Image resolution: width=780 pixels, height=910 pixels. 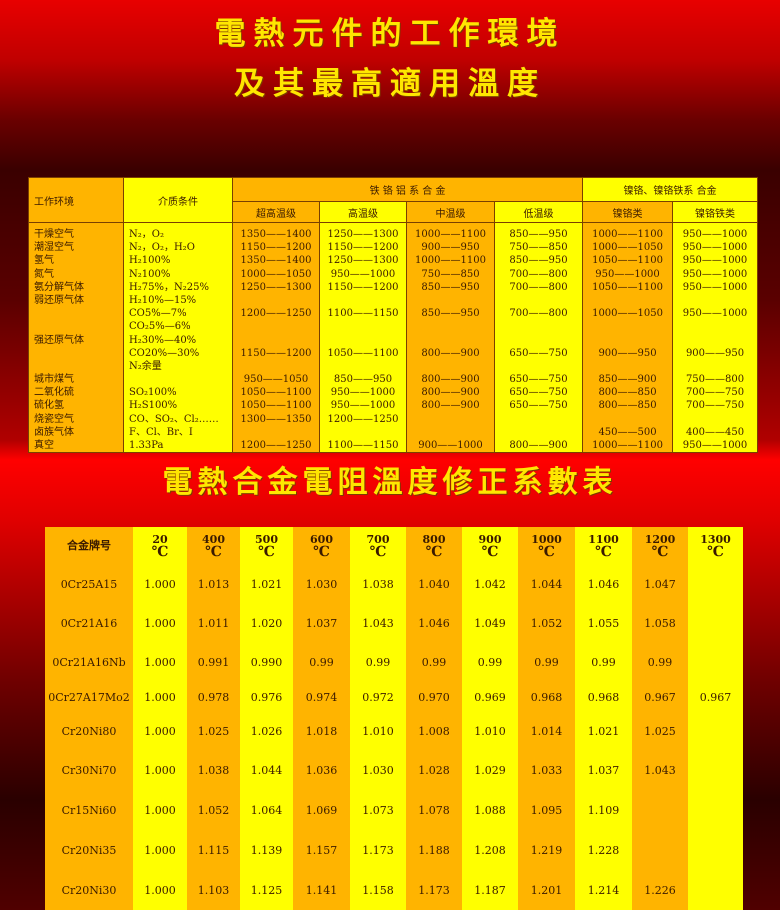 What do you see at coordinates (44, 274) in the screenshot?
I see `environment-name: 氮气` at bounding box center [44, 274].